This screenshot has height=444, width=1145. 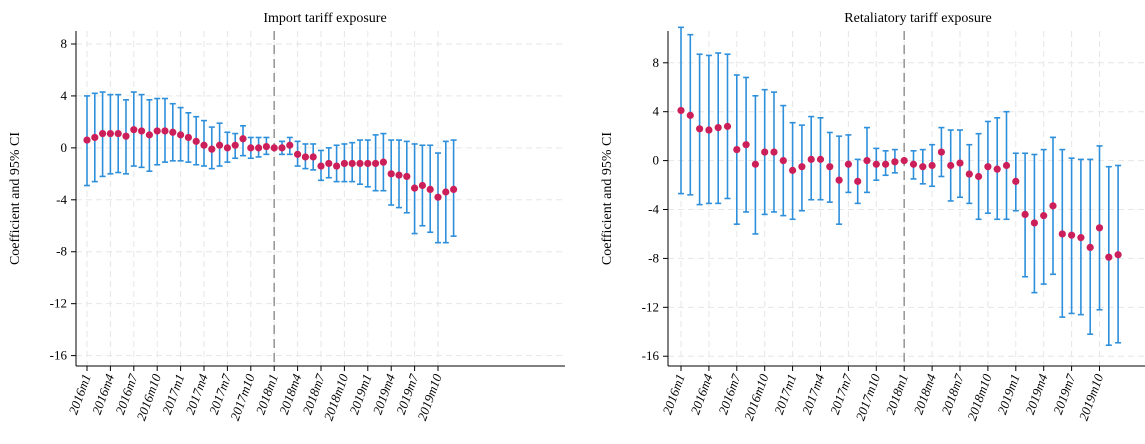 What do you see at coordinates (952, 393) in the screenshot?
I see `x-tick-label: 2018m7` at bounding box center [952, 393].